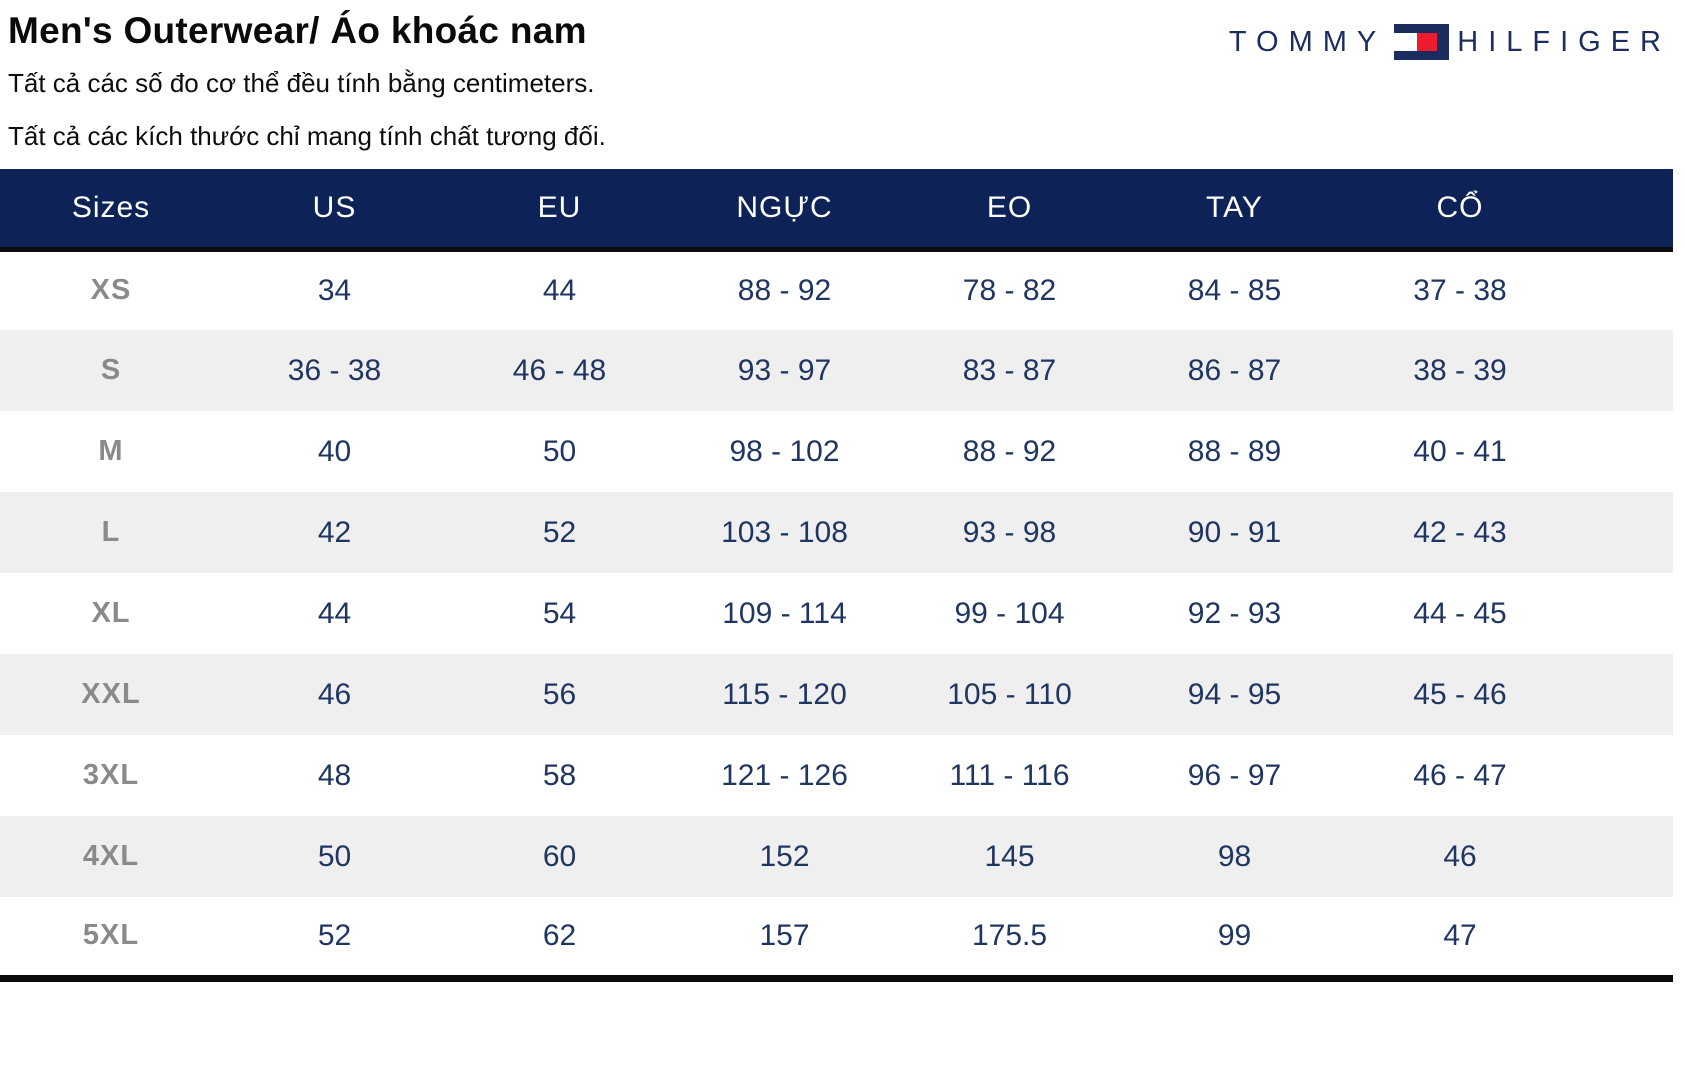  What do you see at coordinates (111, 775) in the screenshot?
I see `size-label: 3XL` at bounding box center [111, 775].